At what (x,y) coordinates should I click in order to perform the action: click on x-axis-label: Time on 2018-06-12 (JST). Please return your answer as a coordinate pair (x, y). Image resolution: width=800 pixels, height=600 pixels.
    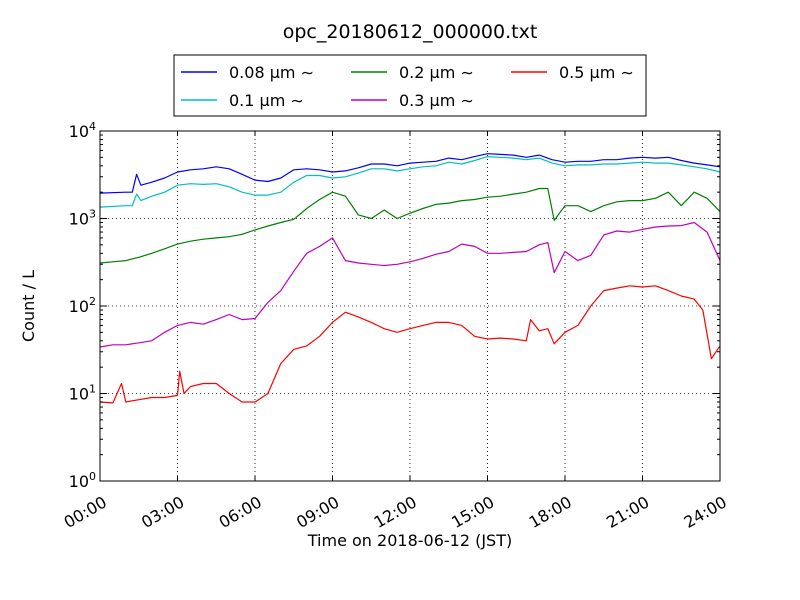
    Looking at the image, I should click on (409, 540).